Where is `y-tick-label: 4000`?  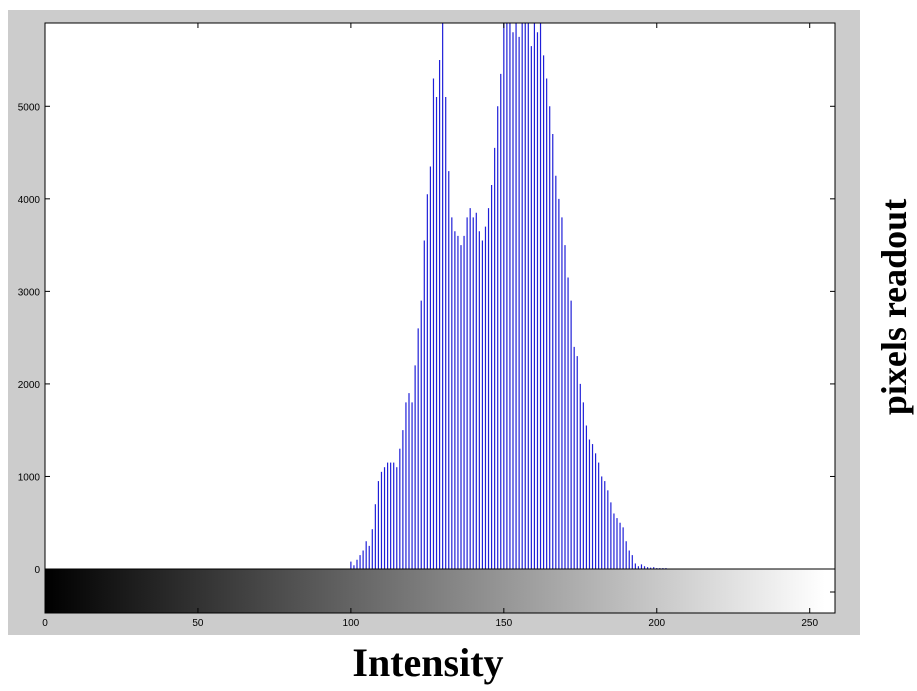
y-tick-label: 4000 is located at coordinates (29, 200).